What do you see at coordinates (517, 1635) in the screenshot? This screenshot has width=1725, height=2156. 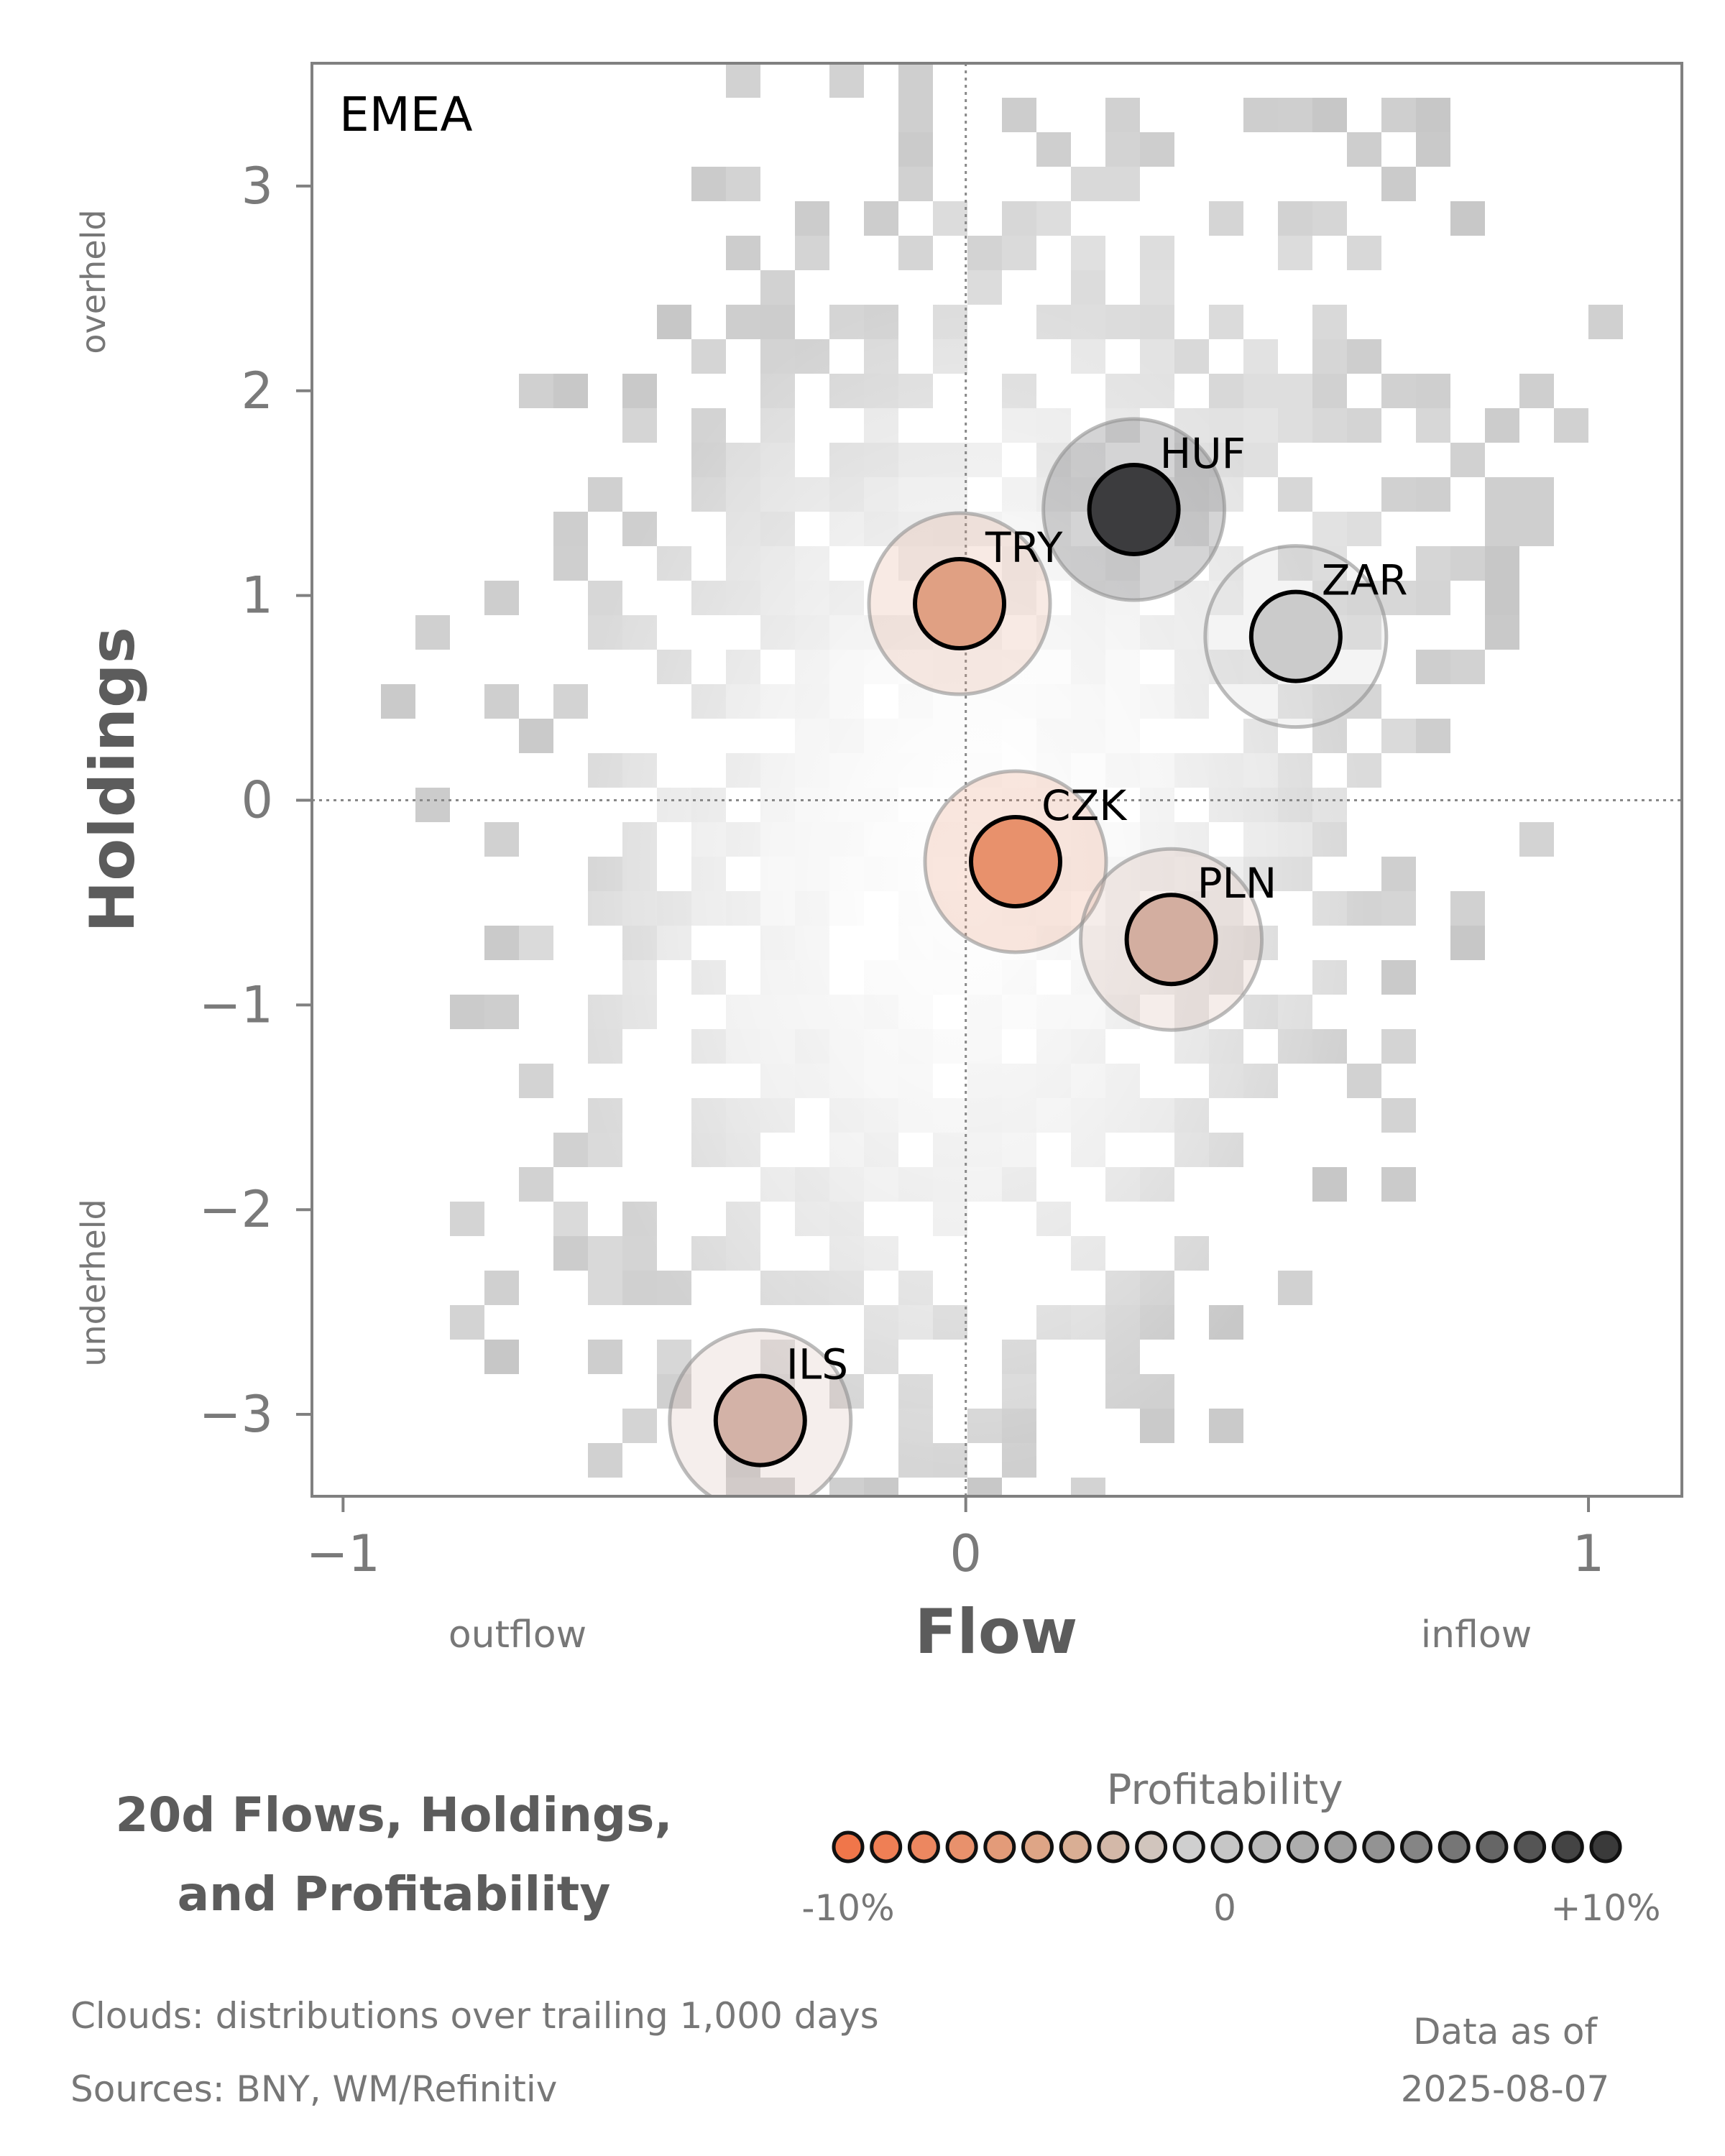 I see `x-direction-outflow: outflow` at bounding box center [517, 1635].